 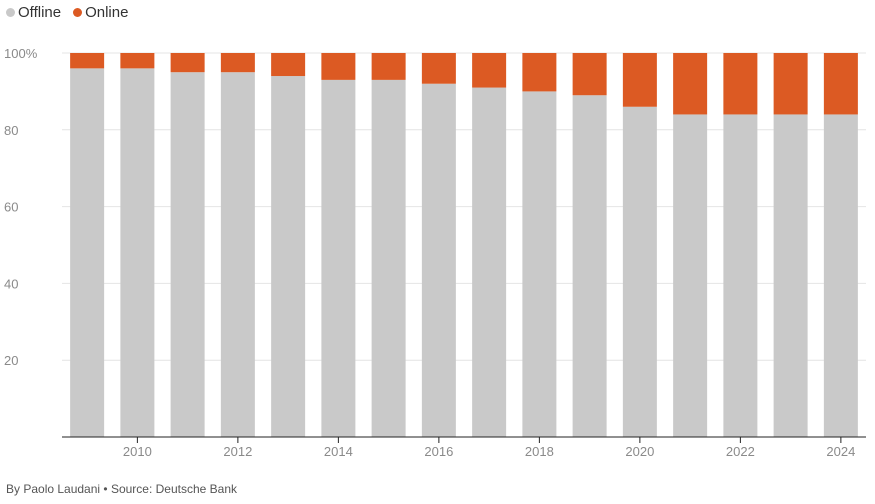 What do you see at coordinates (690, 275) in the screenshot?
I see `bar-offline-2021` at bounding box center [690, 275].